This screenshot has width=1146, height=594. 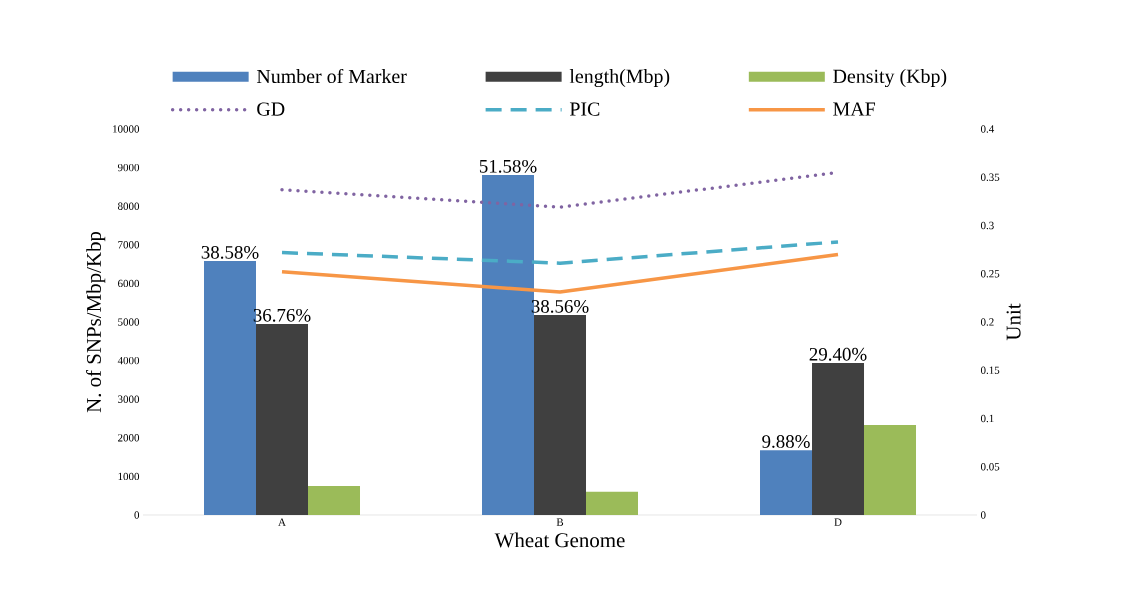 I want to click on y-tick-label: 0, so click(x=137, y=515).